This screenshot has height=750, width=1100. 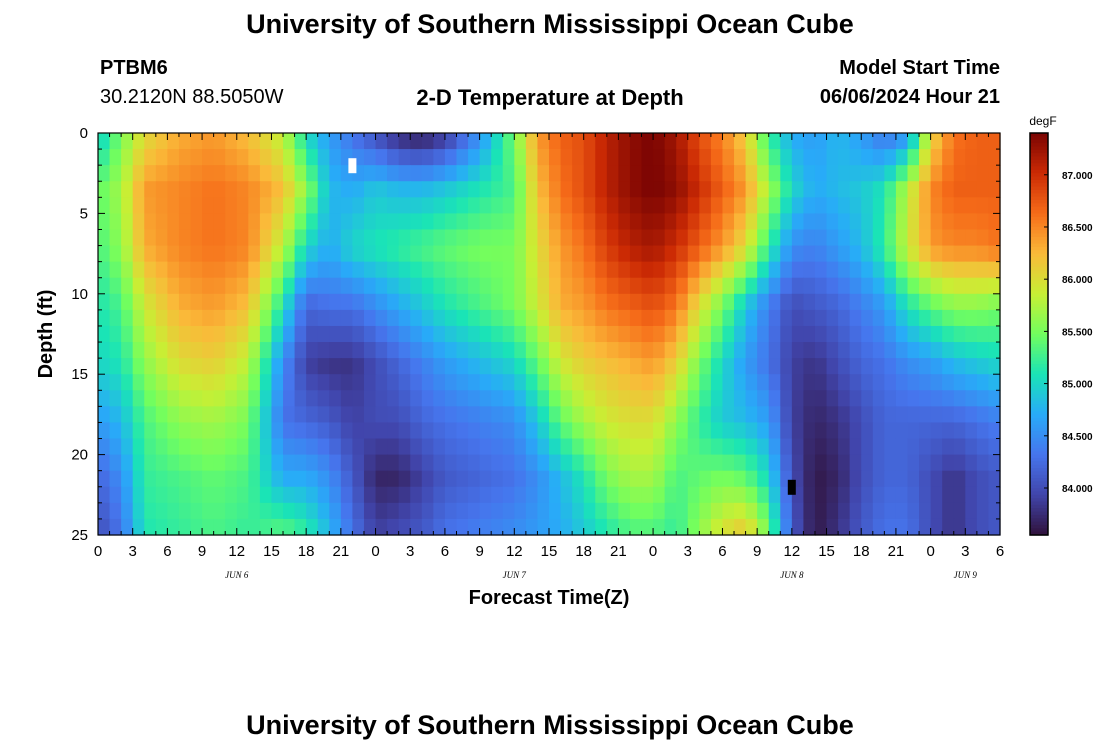 What do you see at coordinates (919, 68) in the screenshot?
I see `model-start-label: Model Start Time` at bounding box center [919, 68].